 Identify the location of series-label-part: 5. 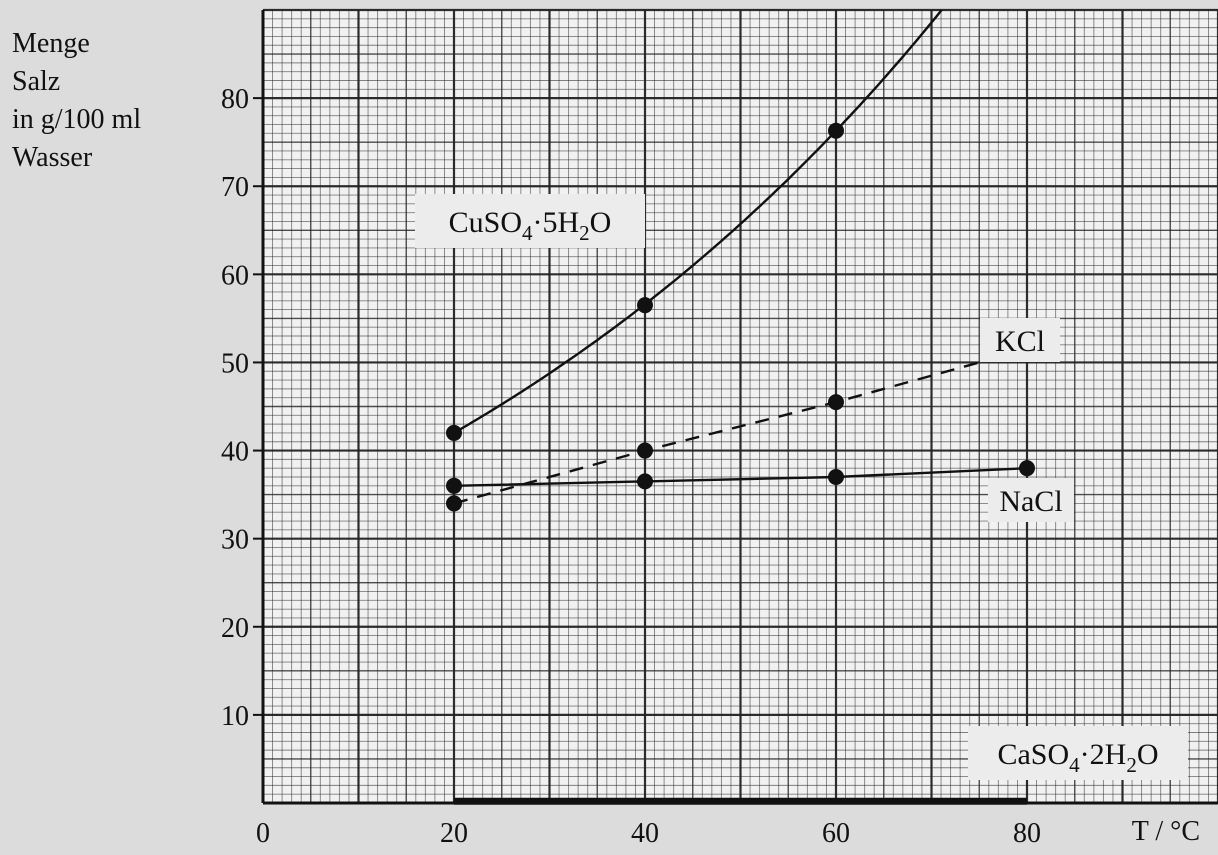
(550, 222).